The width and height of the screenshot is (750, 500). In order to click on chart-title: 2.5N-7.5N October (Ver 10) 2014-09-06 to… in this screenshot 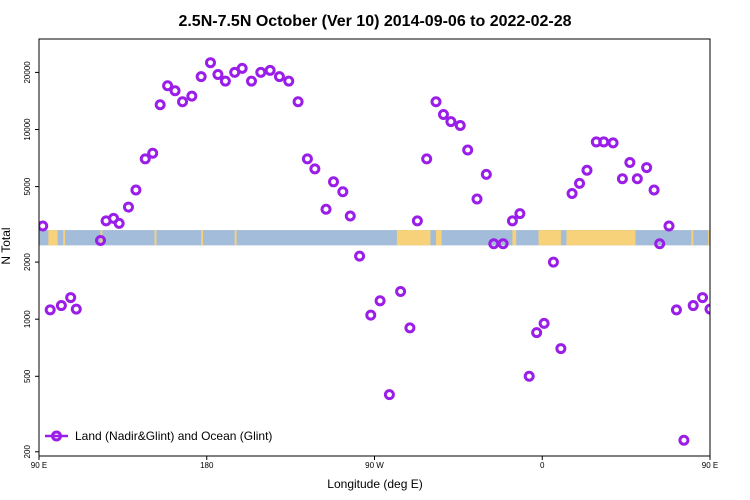, I will do `click(374, 21)`.